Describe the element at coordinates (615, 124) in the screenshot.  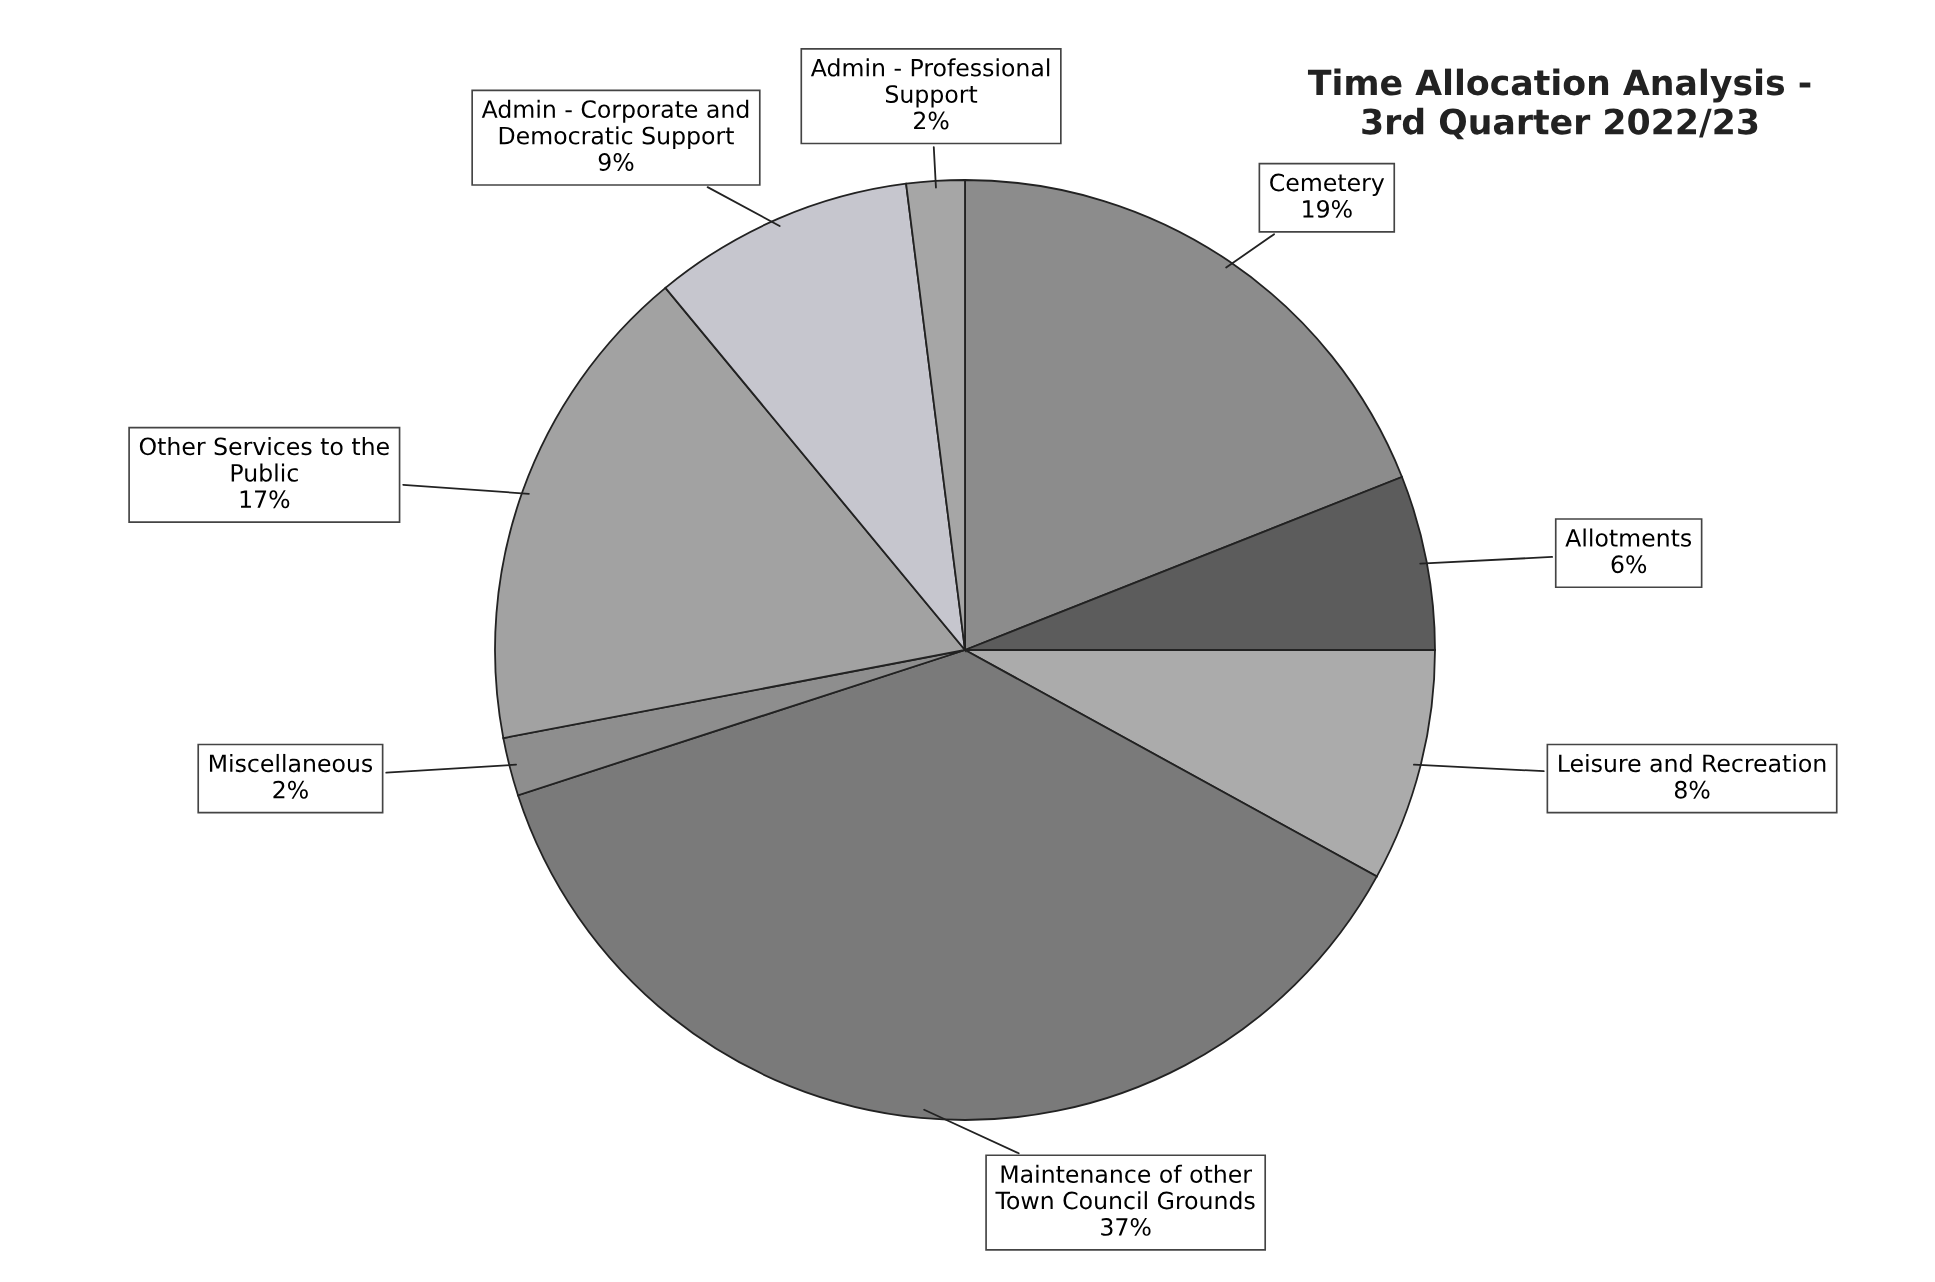
I see `slice-label: Admin - Corporate and Democratic Support` at that location.